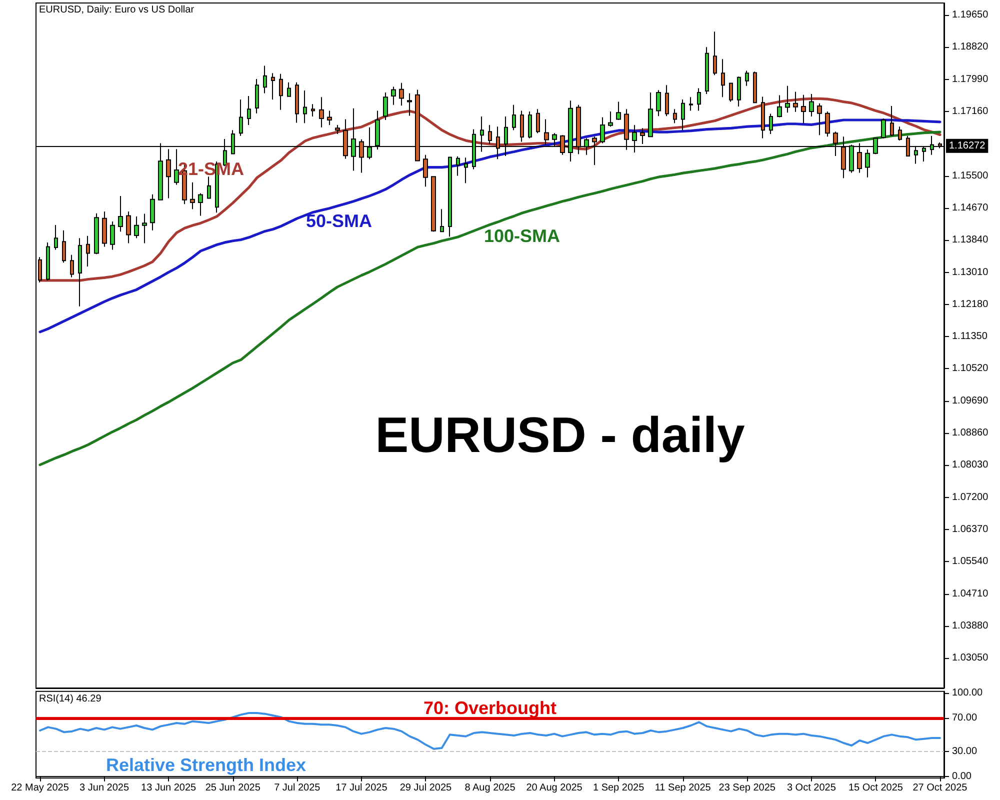 The width and height of the screenshot is (1000, 800). I want to click on x-tick-label: 25 Jun 2025, so click(233, 788).